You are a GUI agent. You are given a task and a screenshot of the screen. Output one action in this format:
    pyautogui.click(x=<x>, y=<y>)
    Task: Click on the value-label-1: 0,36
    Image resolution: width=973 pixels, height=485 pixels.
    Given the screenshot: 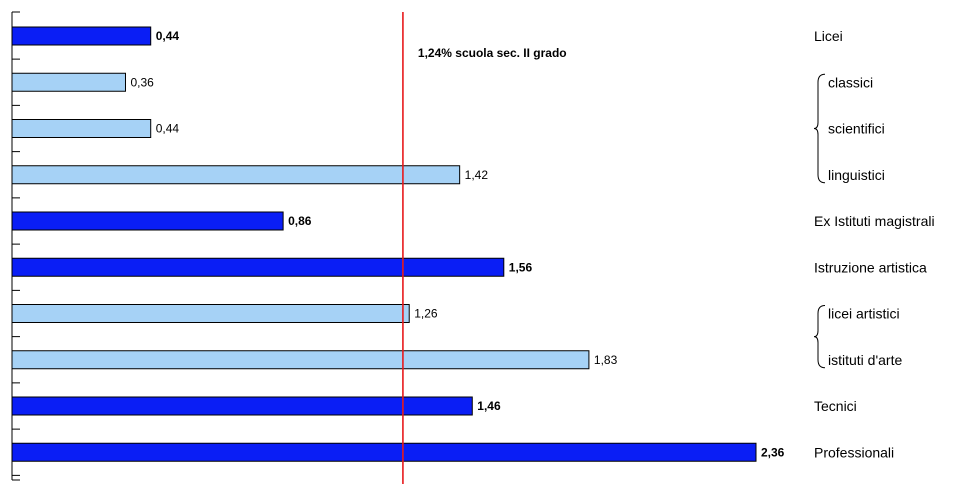 What is the action you would take?
    pyautogui.click(x=142, y=82)
    